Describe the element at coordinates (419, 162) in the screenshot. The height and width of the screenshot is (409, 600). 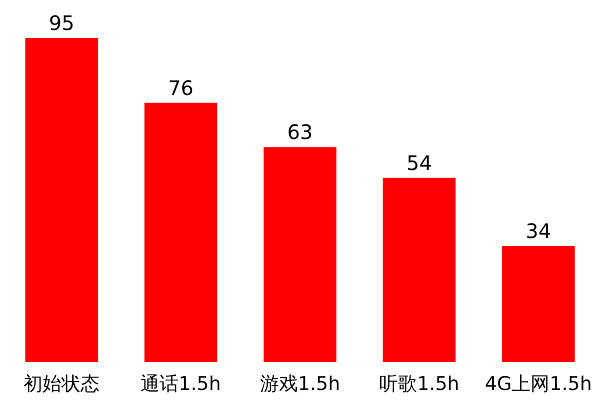
I see `data-label: 54` at that location.